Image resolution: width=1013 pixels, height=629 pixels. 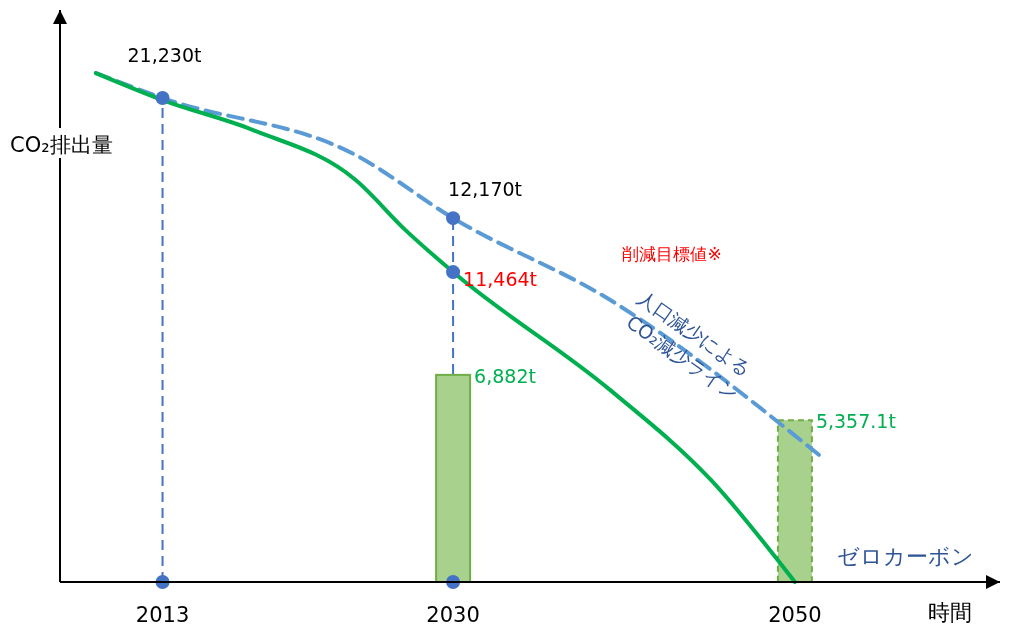 What do you see at coordinates (500, 278) in the screenshot?
I see `annotation: 11,464t` at bounding box center [500, 278].